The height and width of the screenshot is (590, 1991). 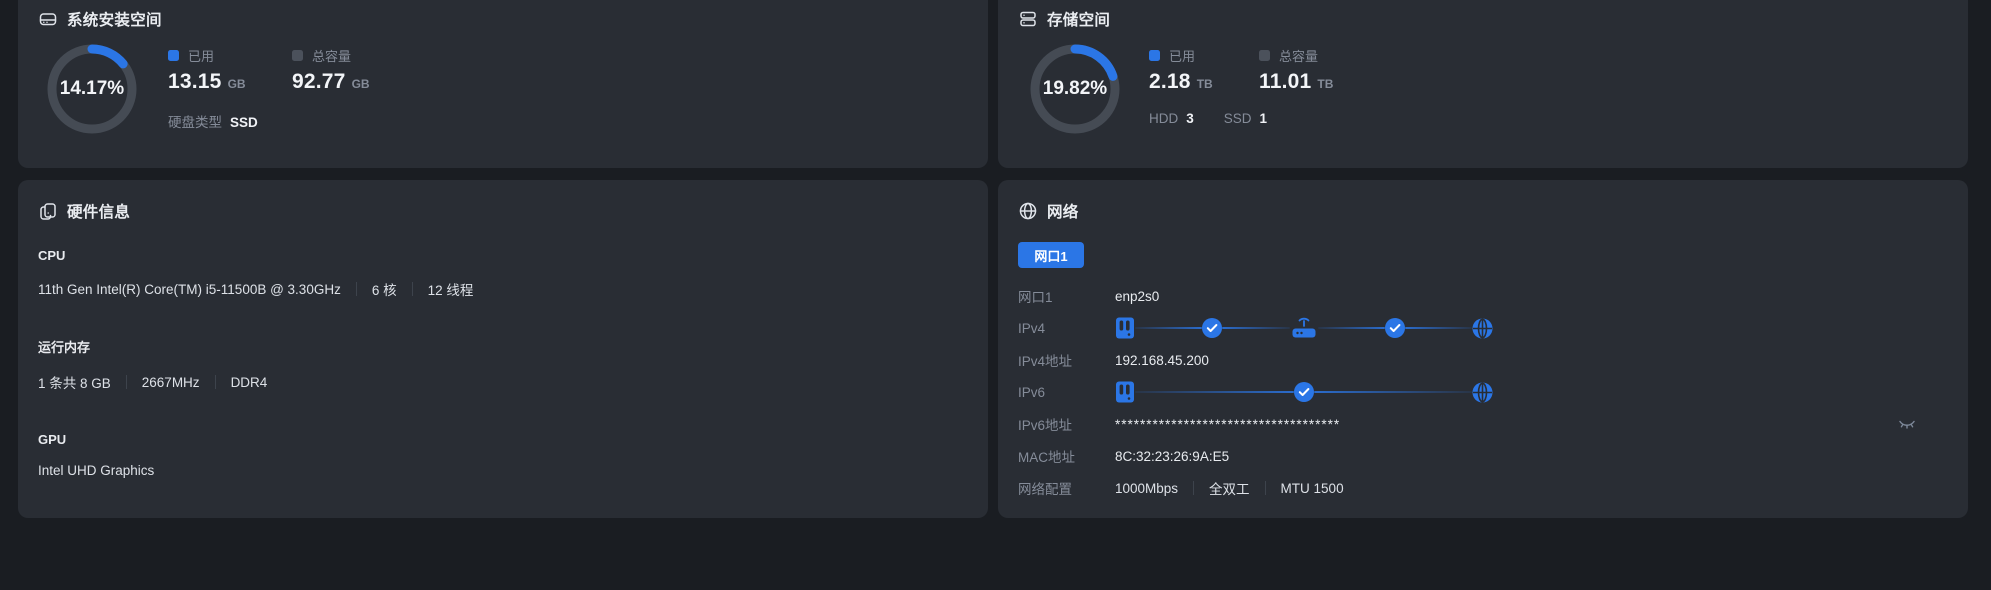 I want to click on hardware-icon, so click(x=48, y=211).